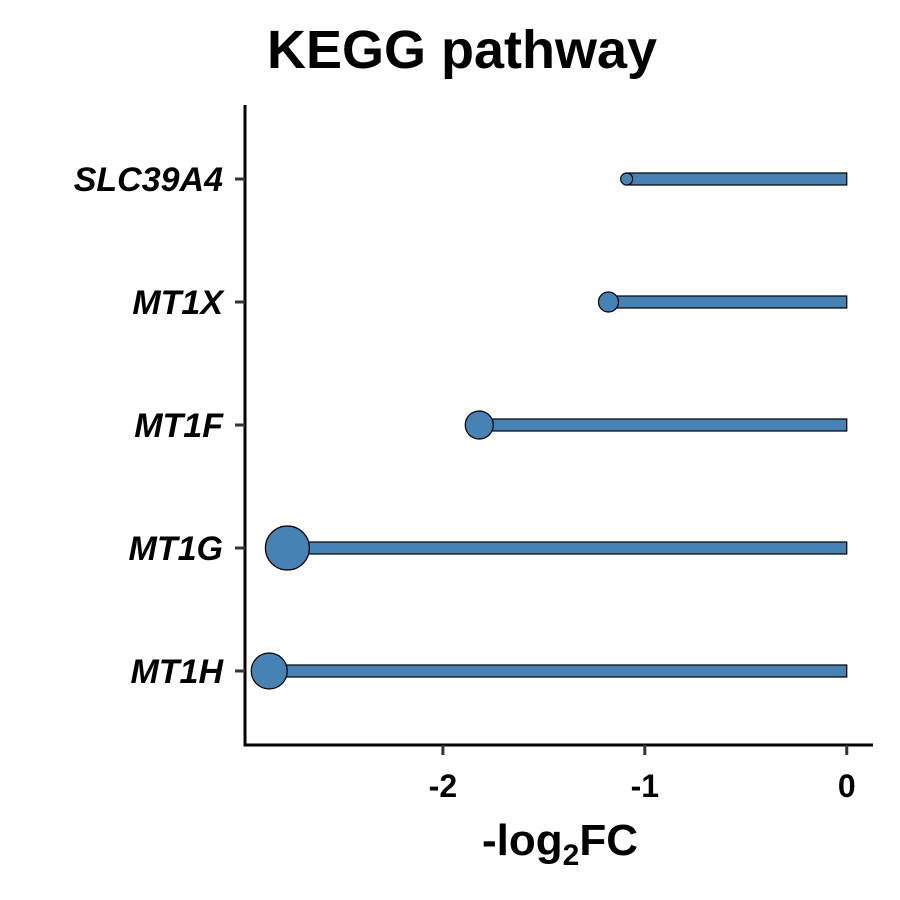  Describe the element at coordinates (269, 671) in the screenshot. I see `lollipop-point-mt1h` at that location.